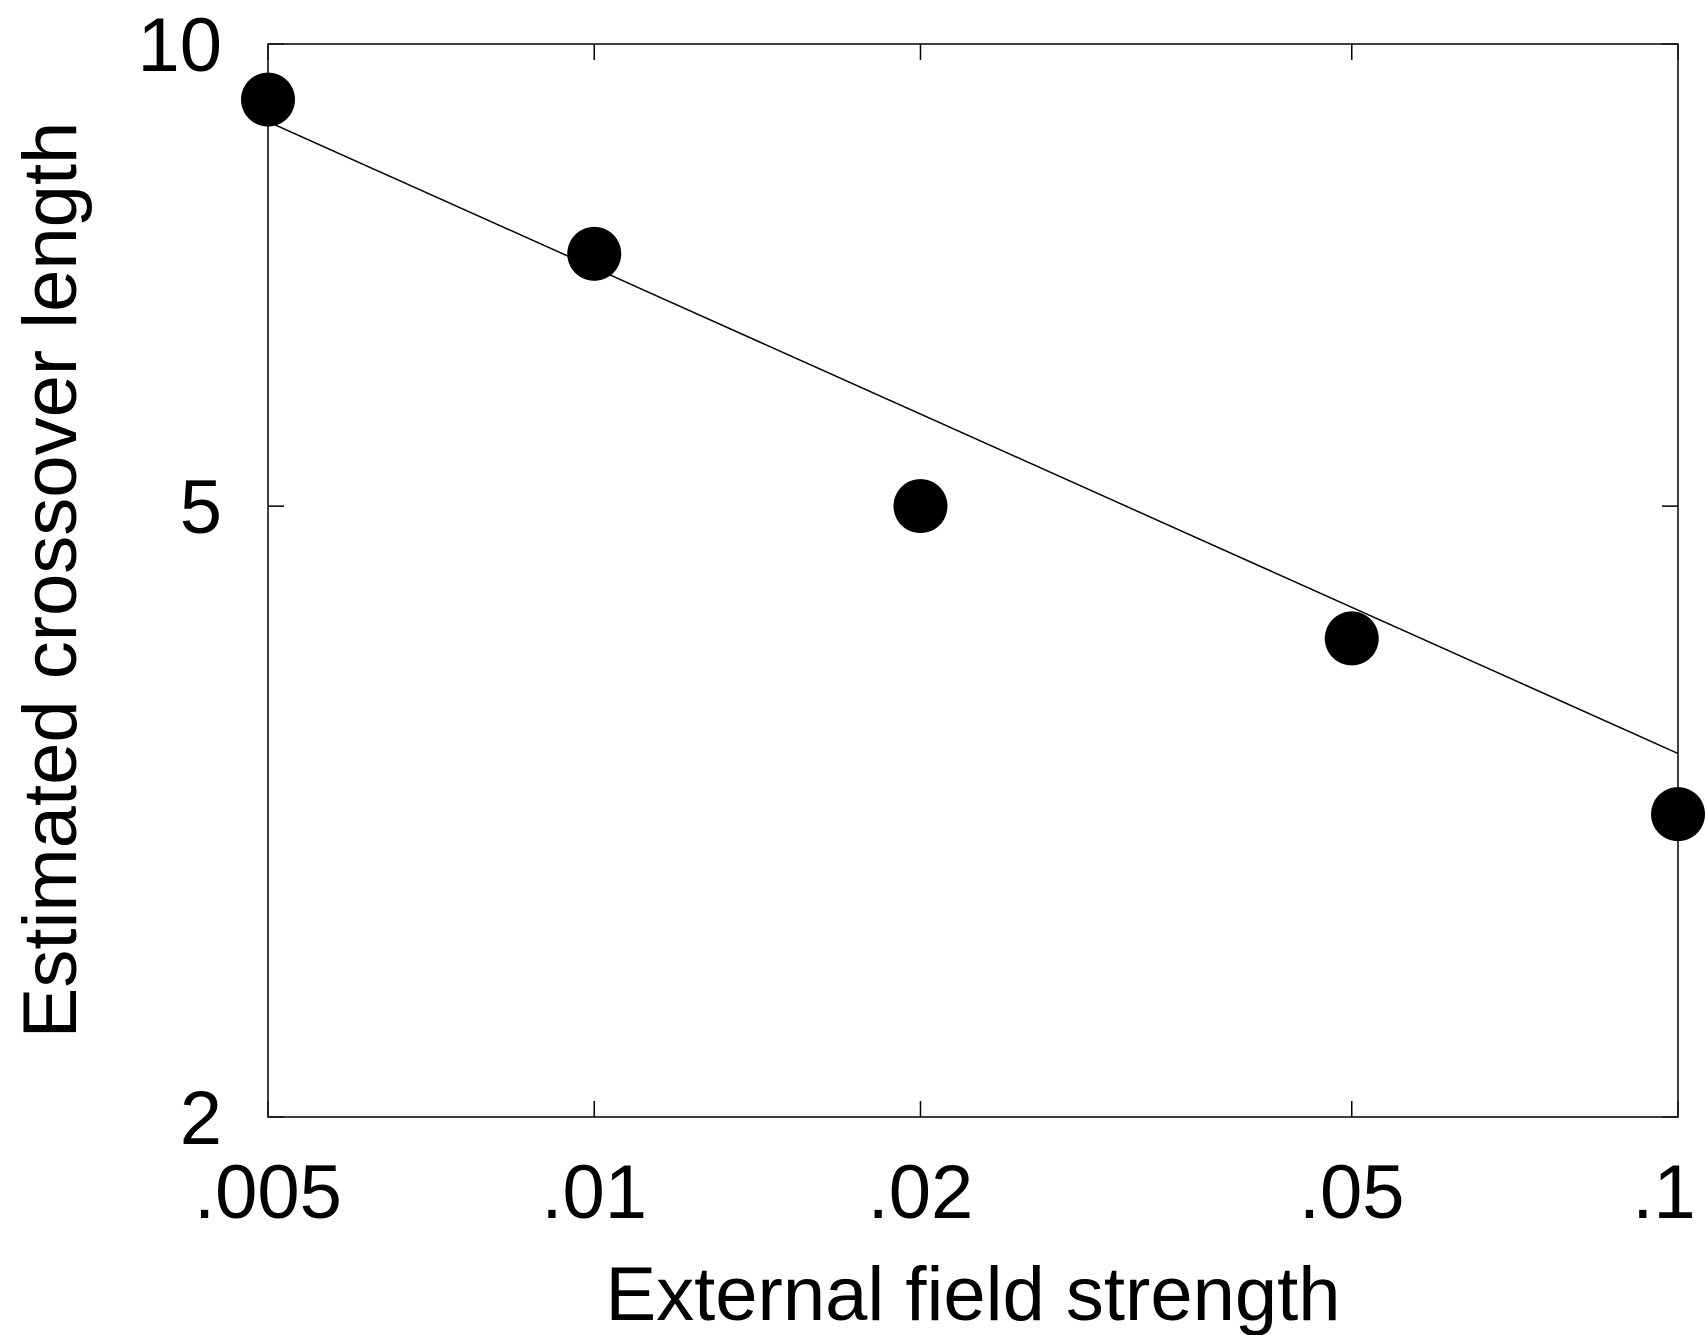 The image size is (1705, 1335). I want to click on x-axis-title: External field strength, so click(972, 1293).